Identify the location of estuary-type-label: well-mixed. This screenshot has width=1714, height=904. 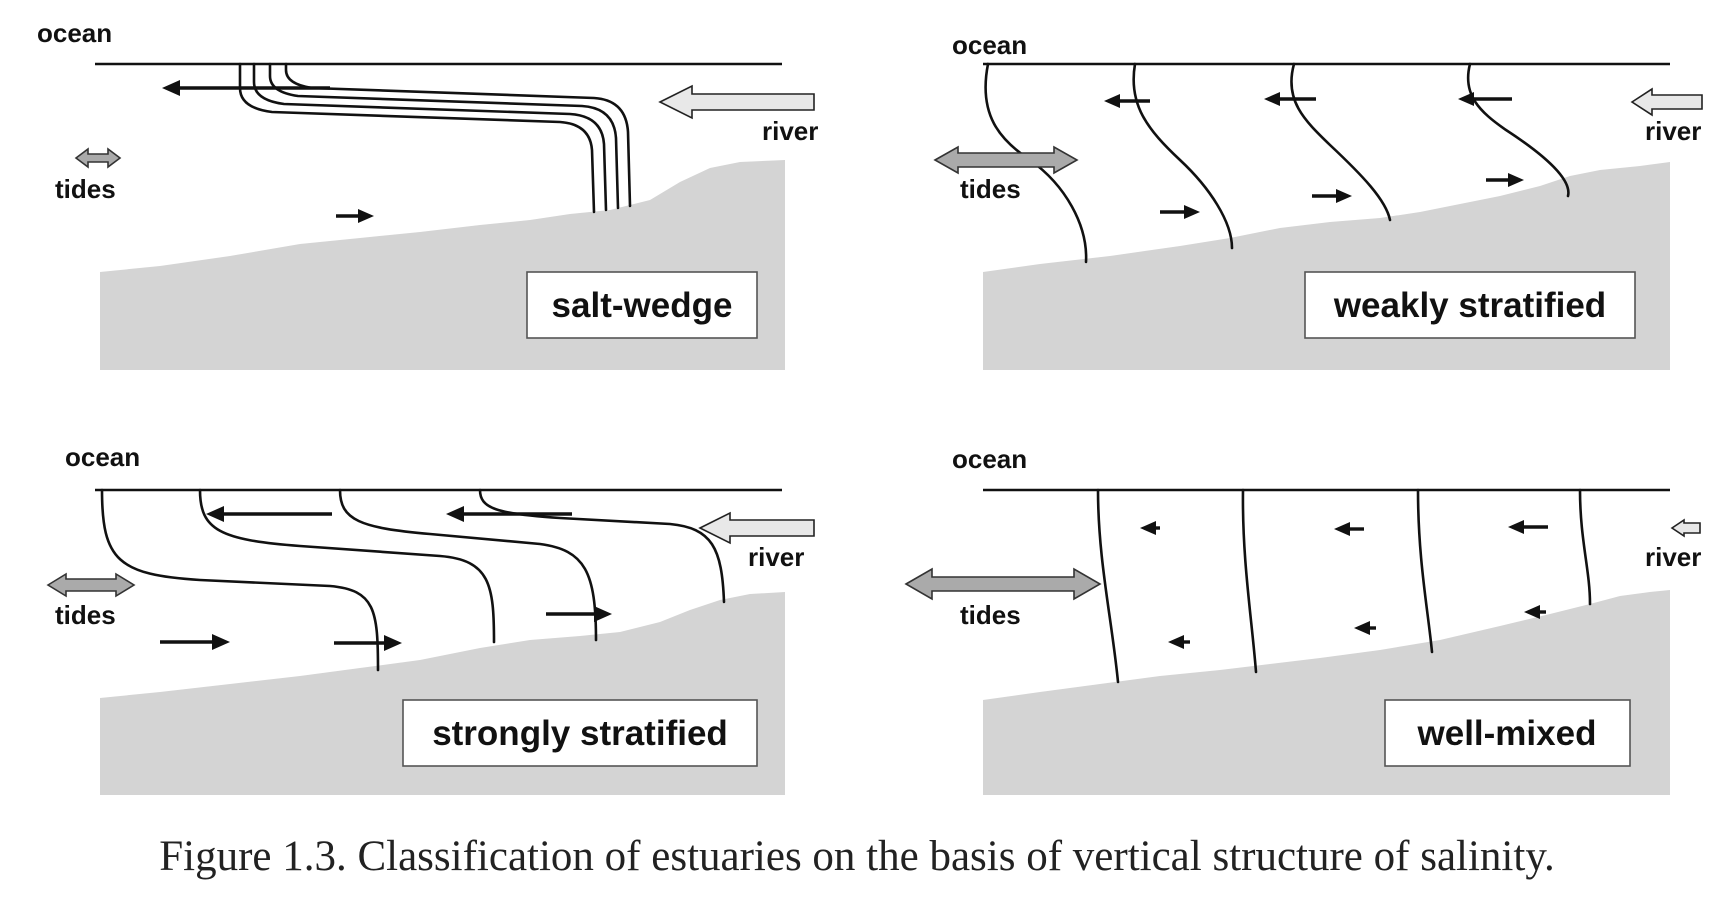
(1507, 733).